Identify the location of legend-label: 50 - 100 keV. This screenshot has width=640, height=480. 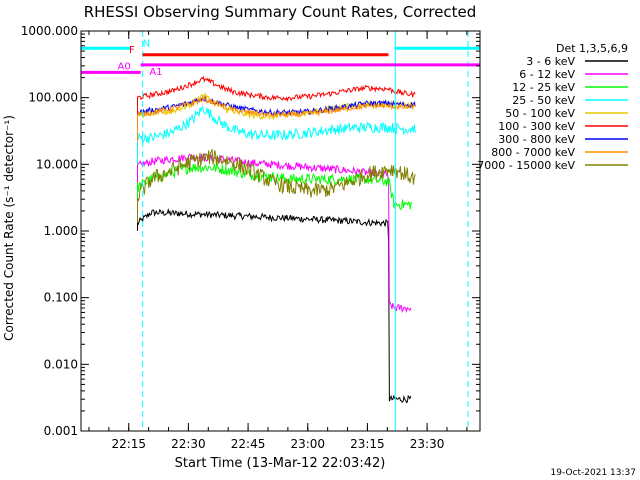
(540, 113).